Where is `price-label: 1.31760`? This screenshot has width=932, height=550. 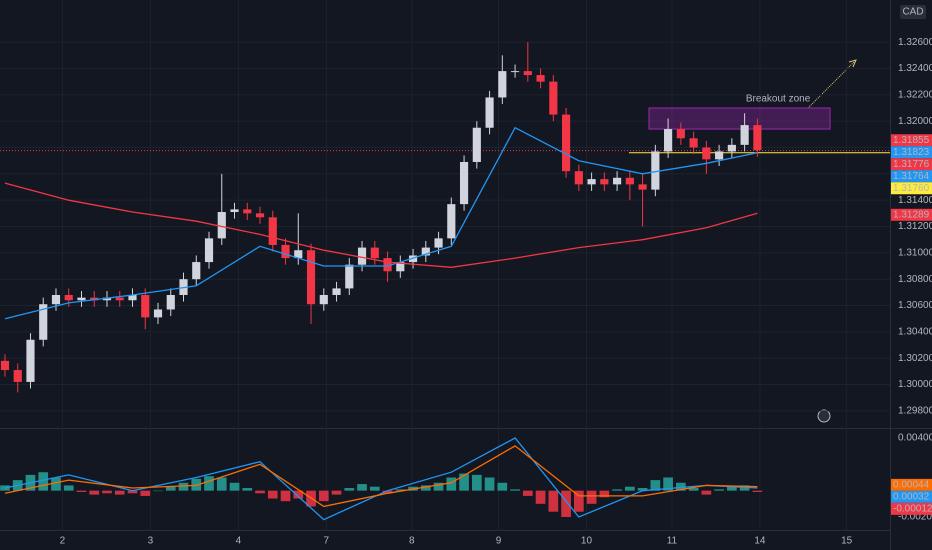 price-label: 1.31760 is located at coordinates (911, 188).